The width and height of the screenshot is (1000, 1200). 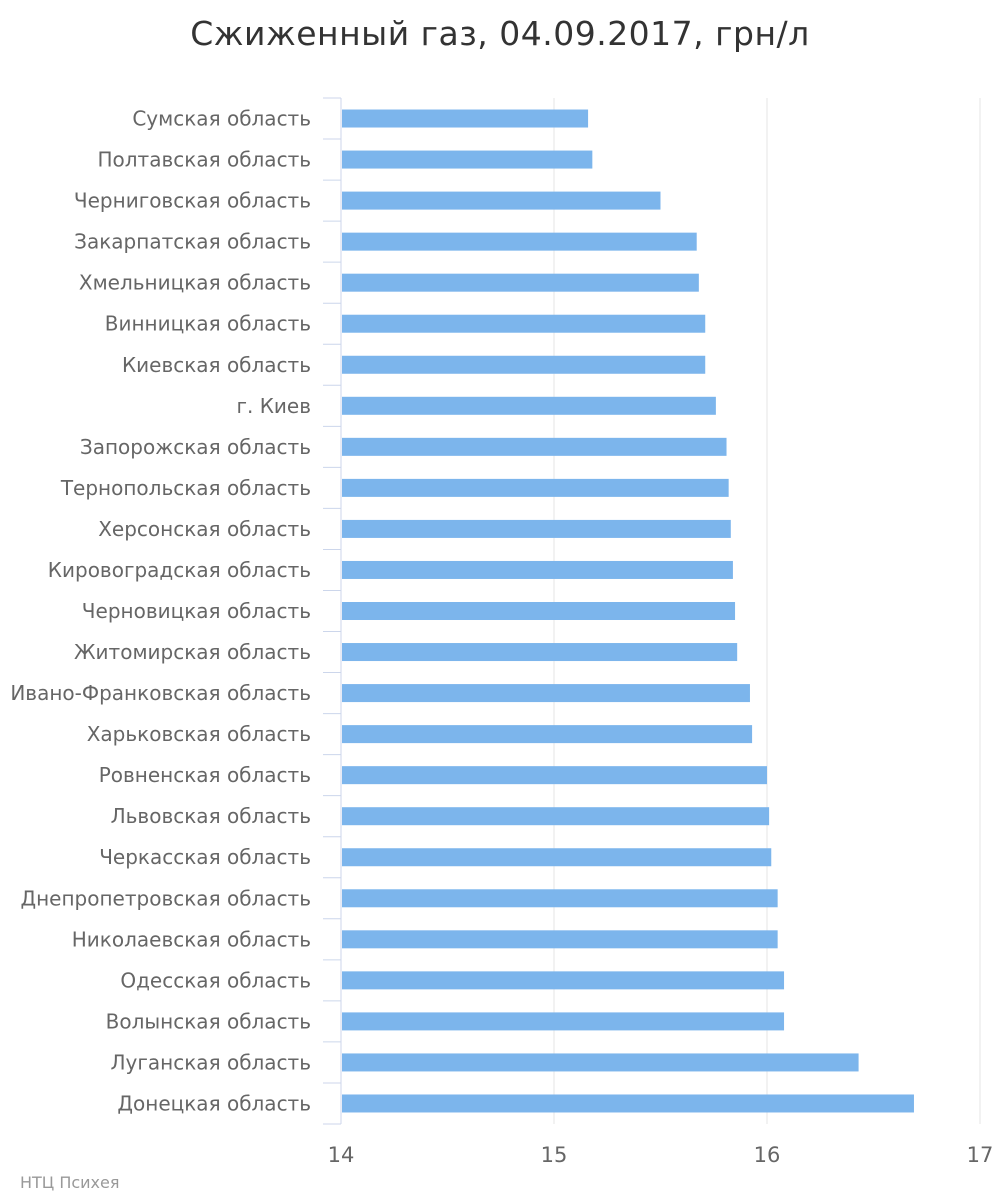 I want to click on category-label: Черновицкая область, so click(x=196, y=611).